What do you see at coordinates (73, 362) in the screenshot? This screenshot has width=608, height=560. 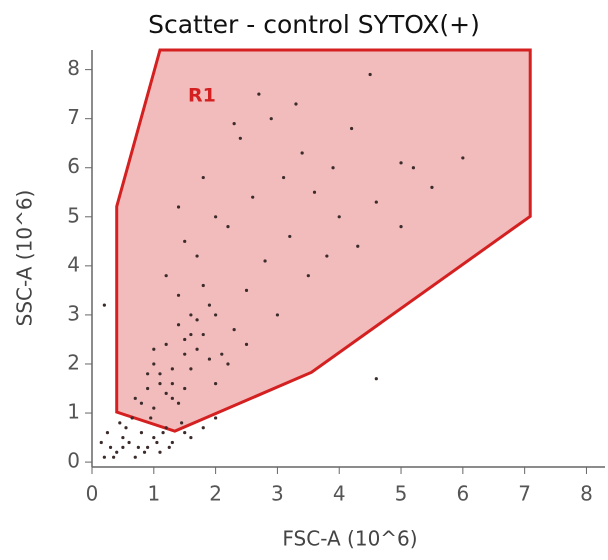 I see `y-tick-label: 2` at bounding box center [73, 362].